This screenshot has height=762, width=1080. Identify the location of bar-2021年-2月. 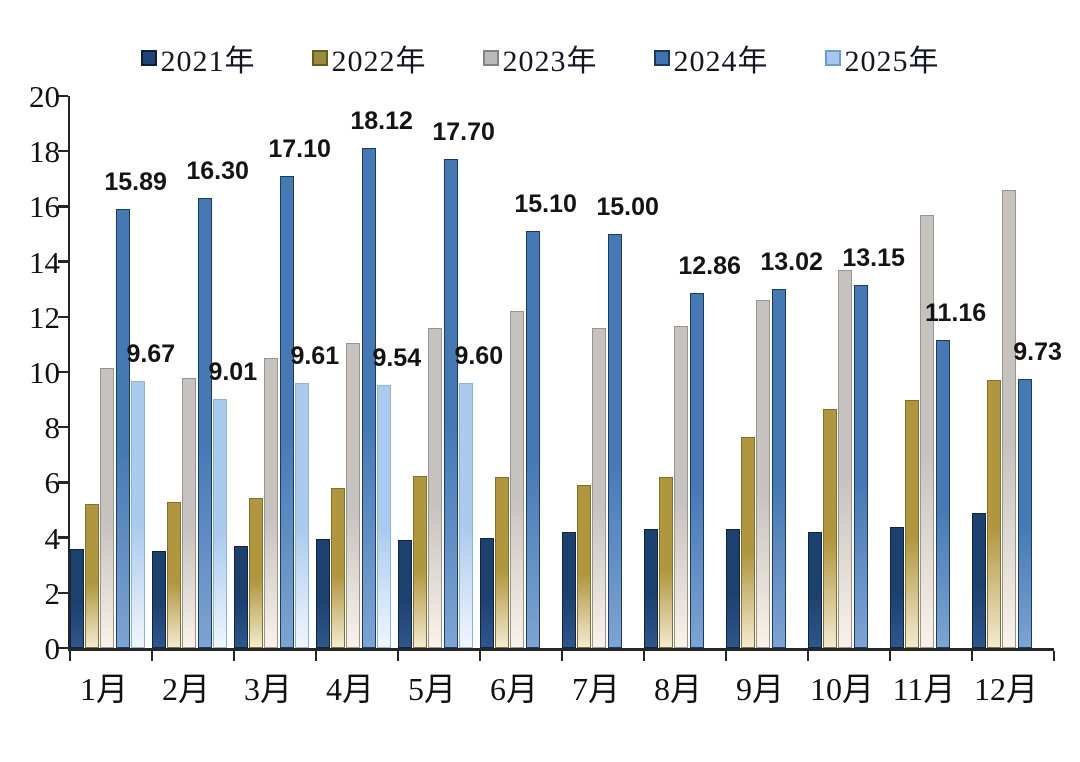
(159, 599).